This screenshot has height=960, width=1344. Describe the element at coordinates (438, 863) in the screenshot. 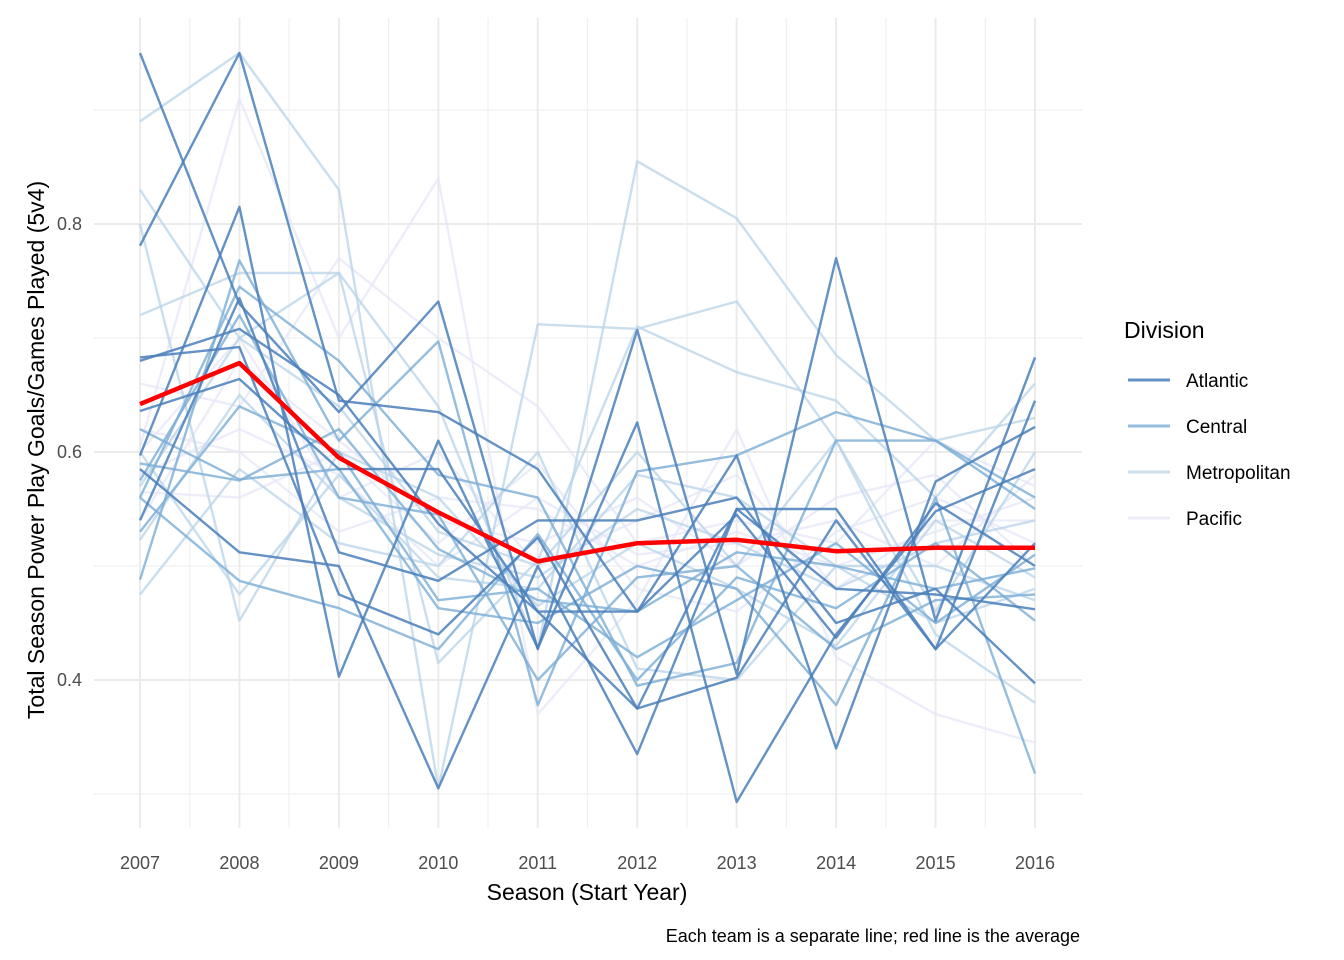

I see `x-tick-label: 2010` at that location.